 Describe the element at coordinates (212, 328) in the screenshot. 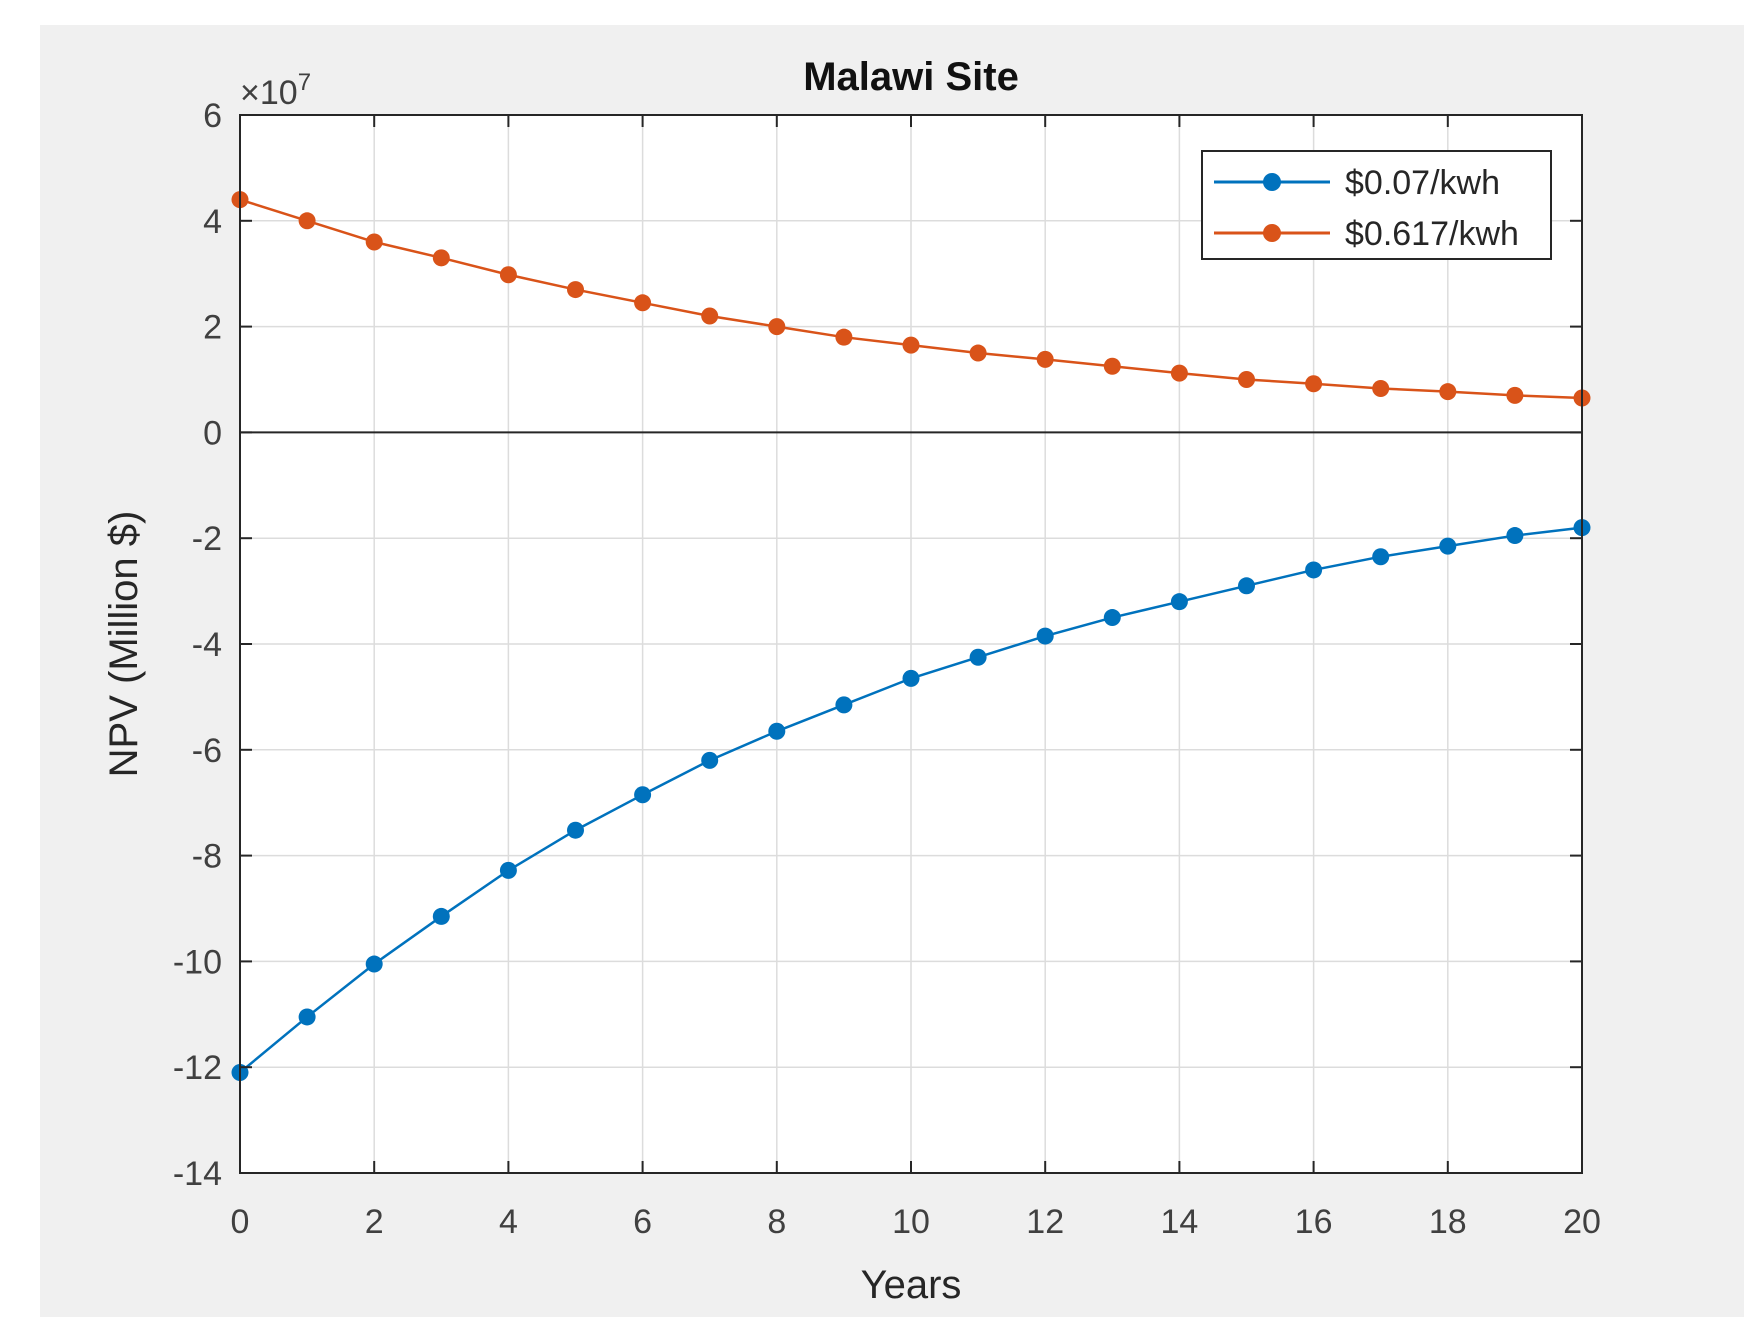

I see `y-tick-label: 2` at that location.